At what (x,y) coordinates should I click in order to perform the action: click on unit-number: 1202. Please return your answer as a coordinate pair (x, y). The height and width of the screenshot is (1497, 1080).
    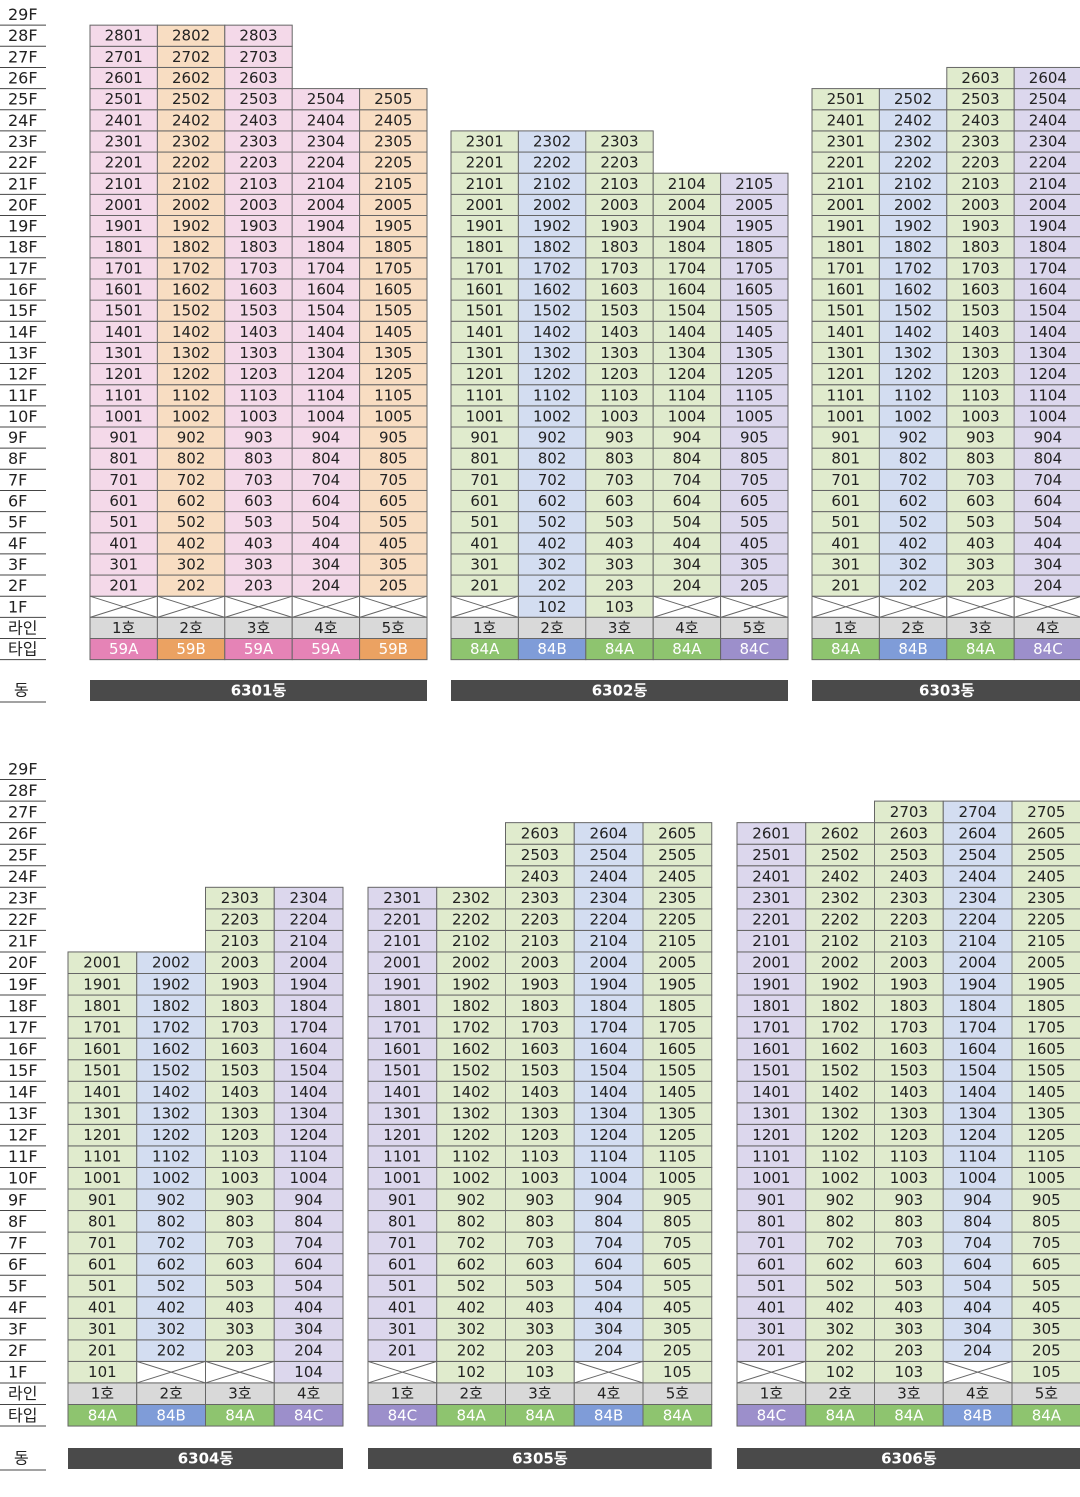
    Looking at the image, I should click on (191, 374).